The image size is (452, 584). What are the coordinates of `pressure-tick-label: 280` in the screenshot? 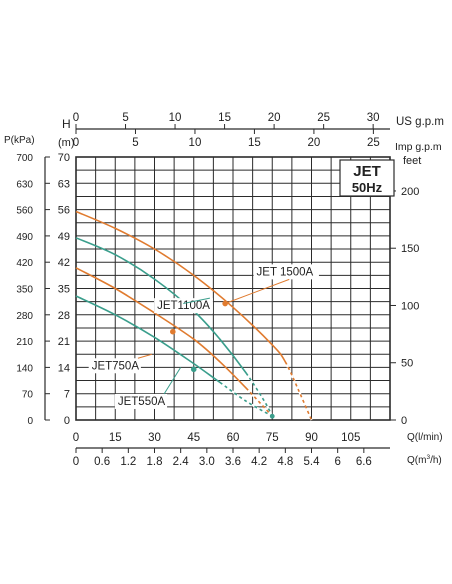 It's located at (24, 316).